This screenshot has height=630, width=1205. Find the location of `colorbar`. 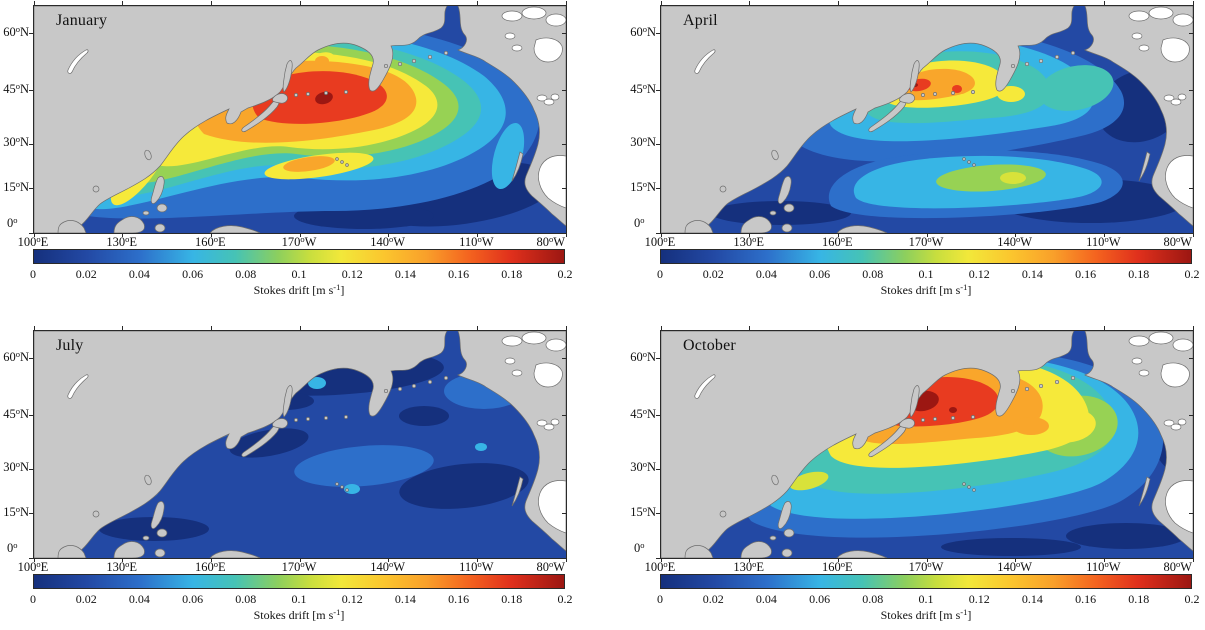

colorbar is located at coordinates (926, 256).